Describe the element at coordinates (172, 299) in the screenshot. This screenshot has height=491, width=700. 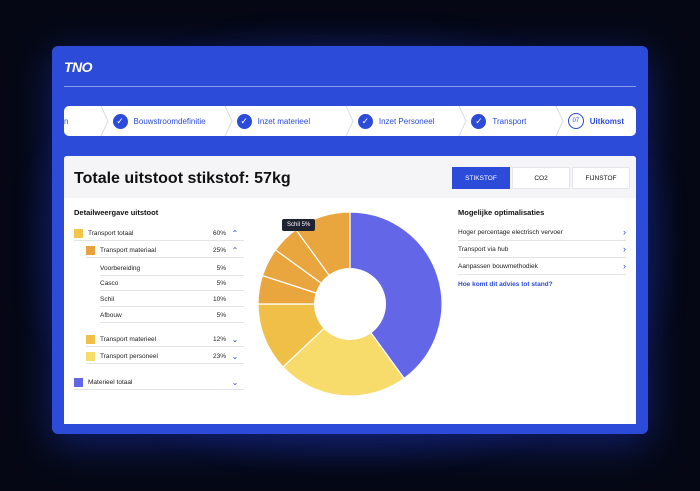
I see `detail-subrow: Schil 10%` at that location.